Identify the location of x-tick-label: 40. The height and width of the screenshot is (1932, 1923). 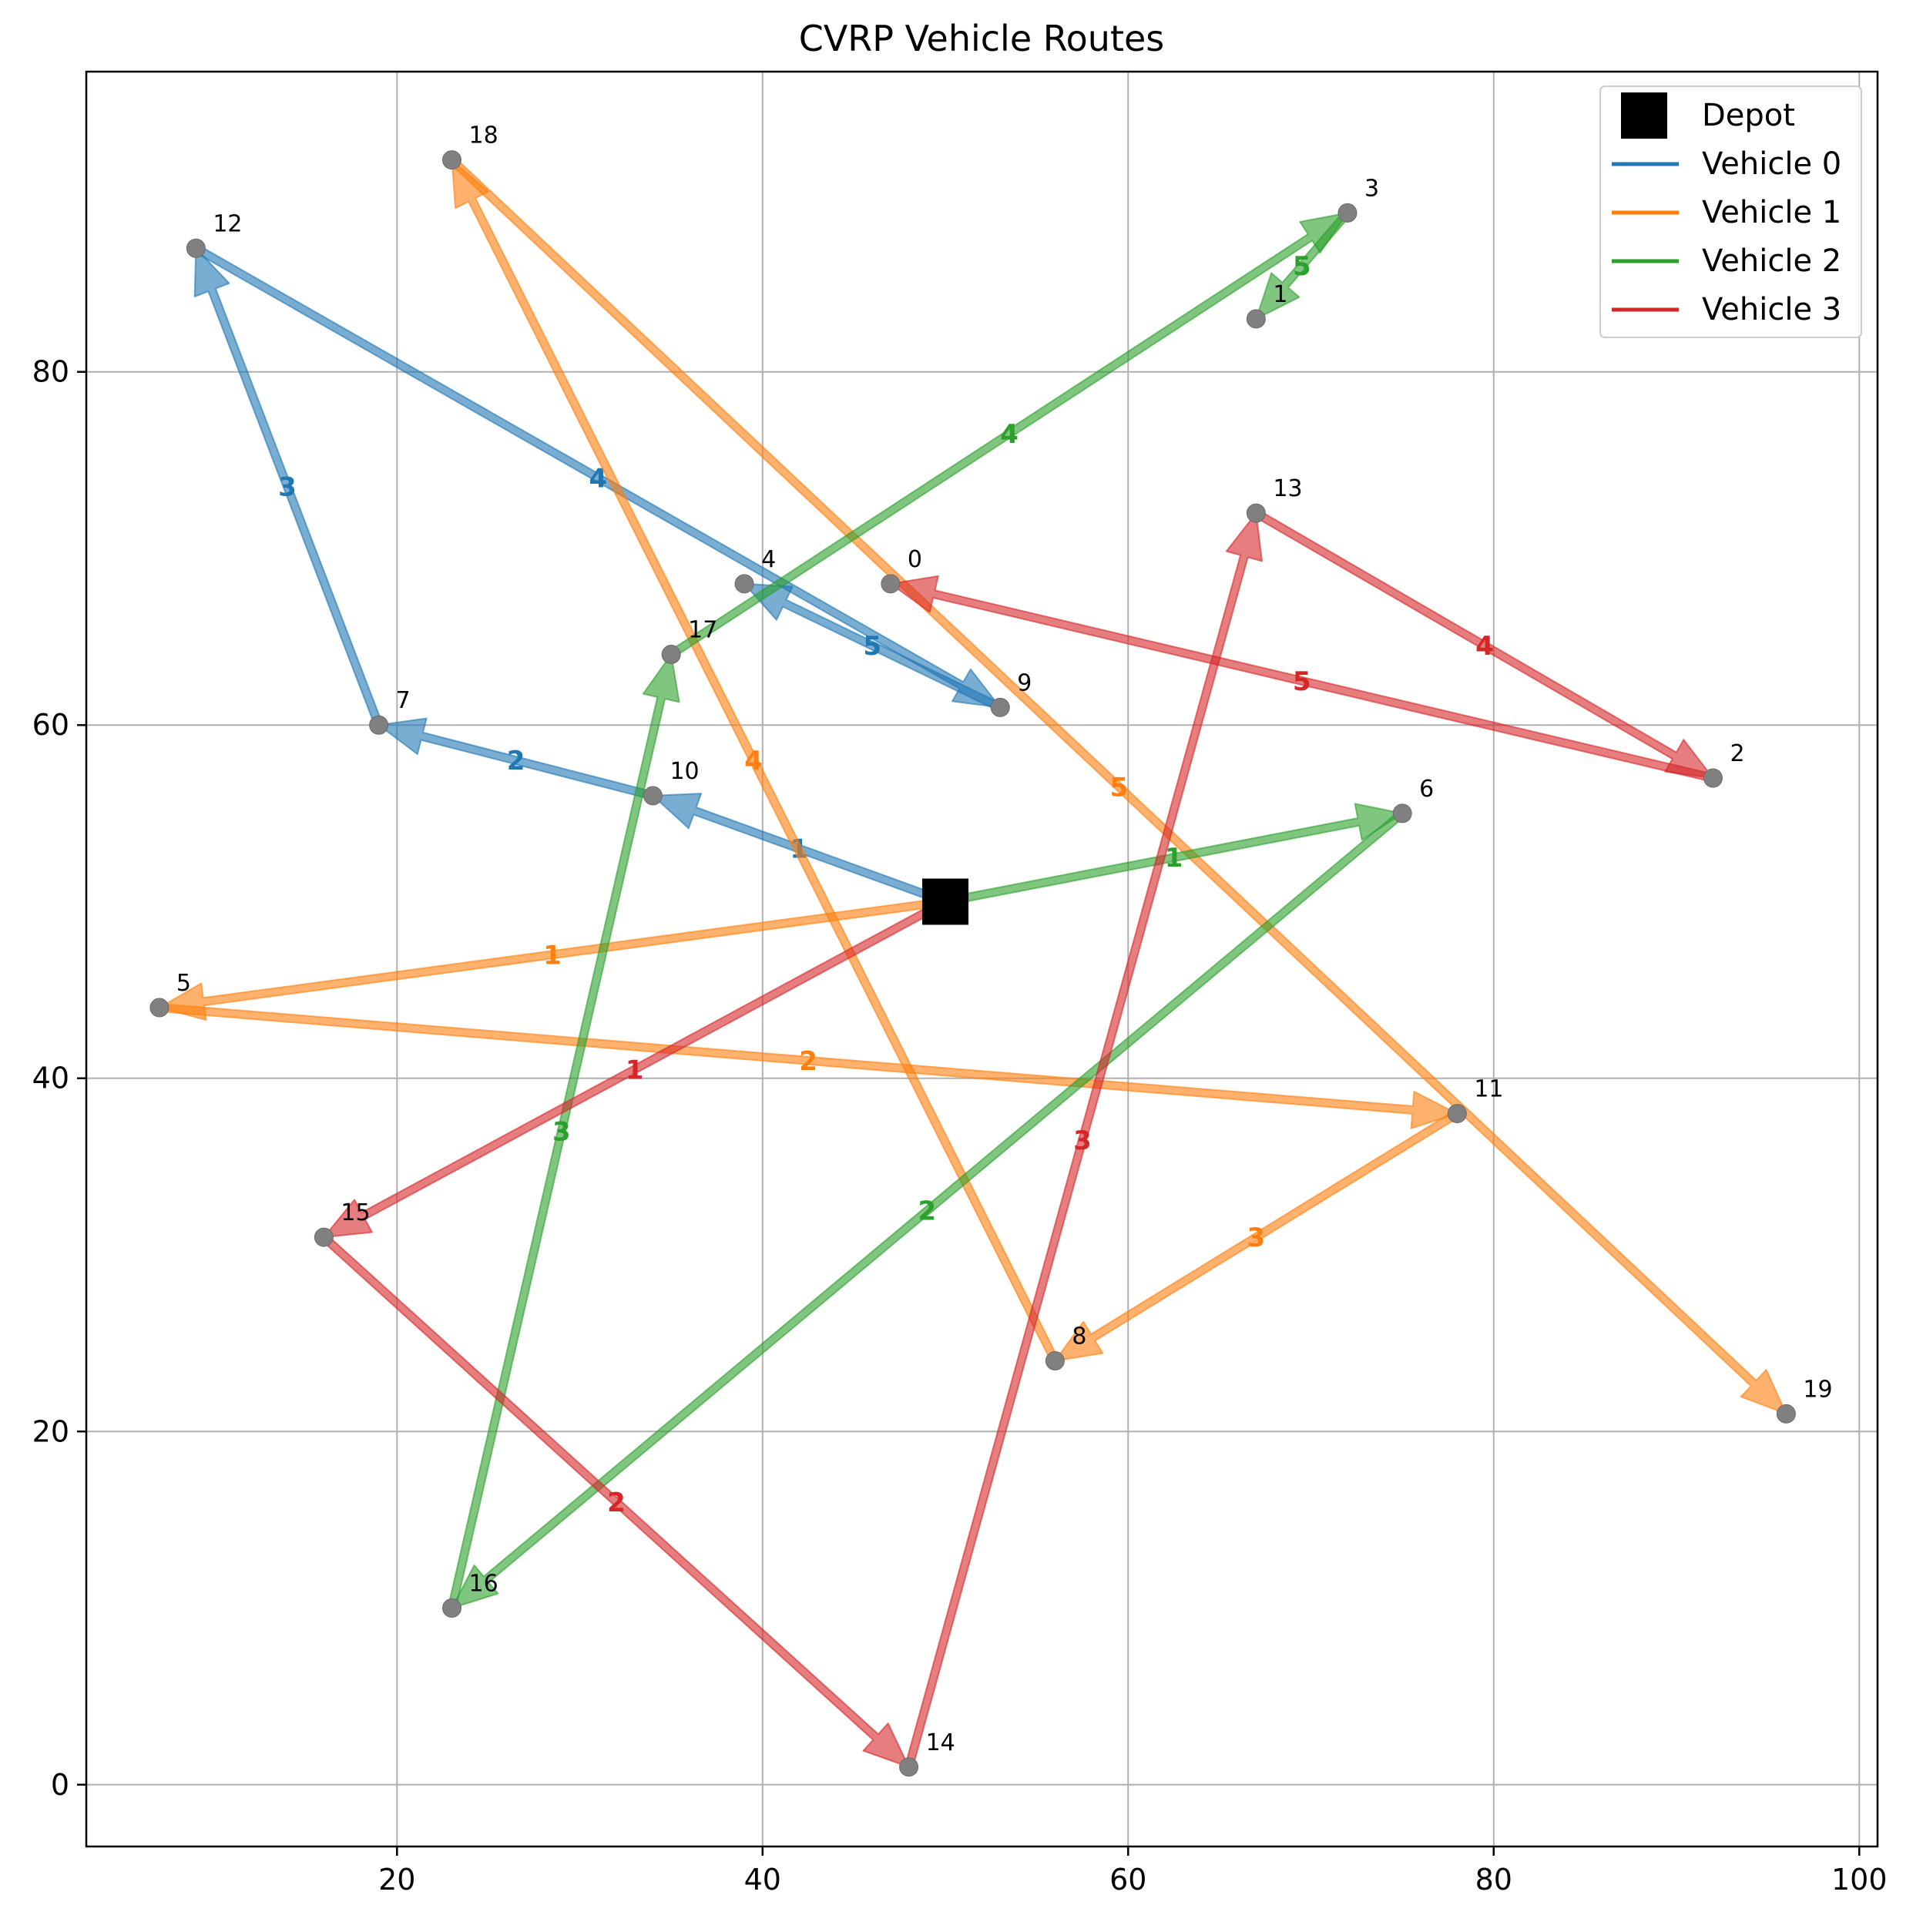
(762, 1880).